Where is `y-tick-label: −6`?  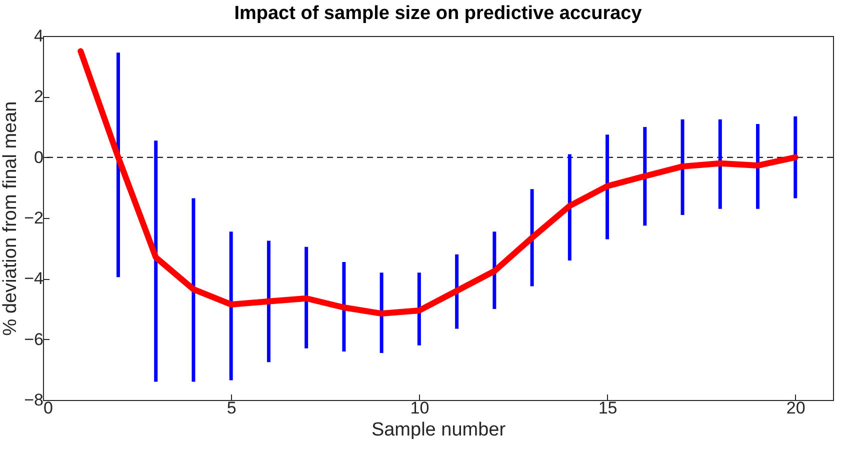 y-tick-label: −6 is located at coordinates (34, 339).